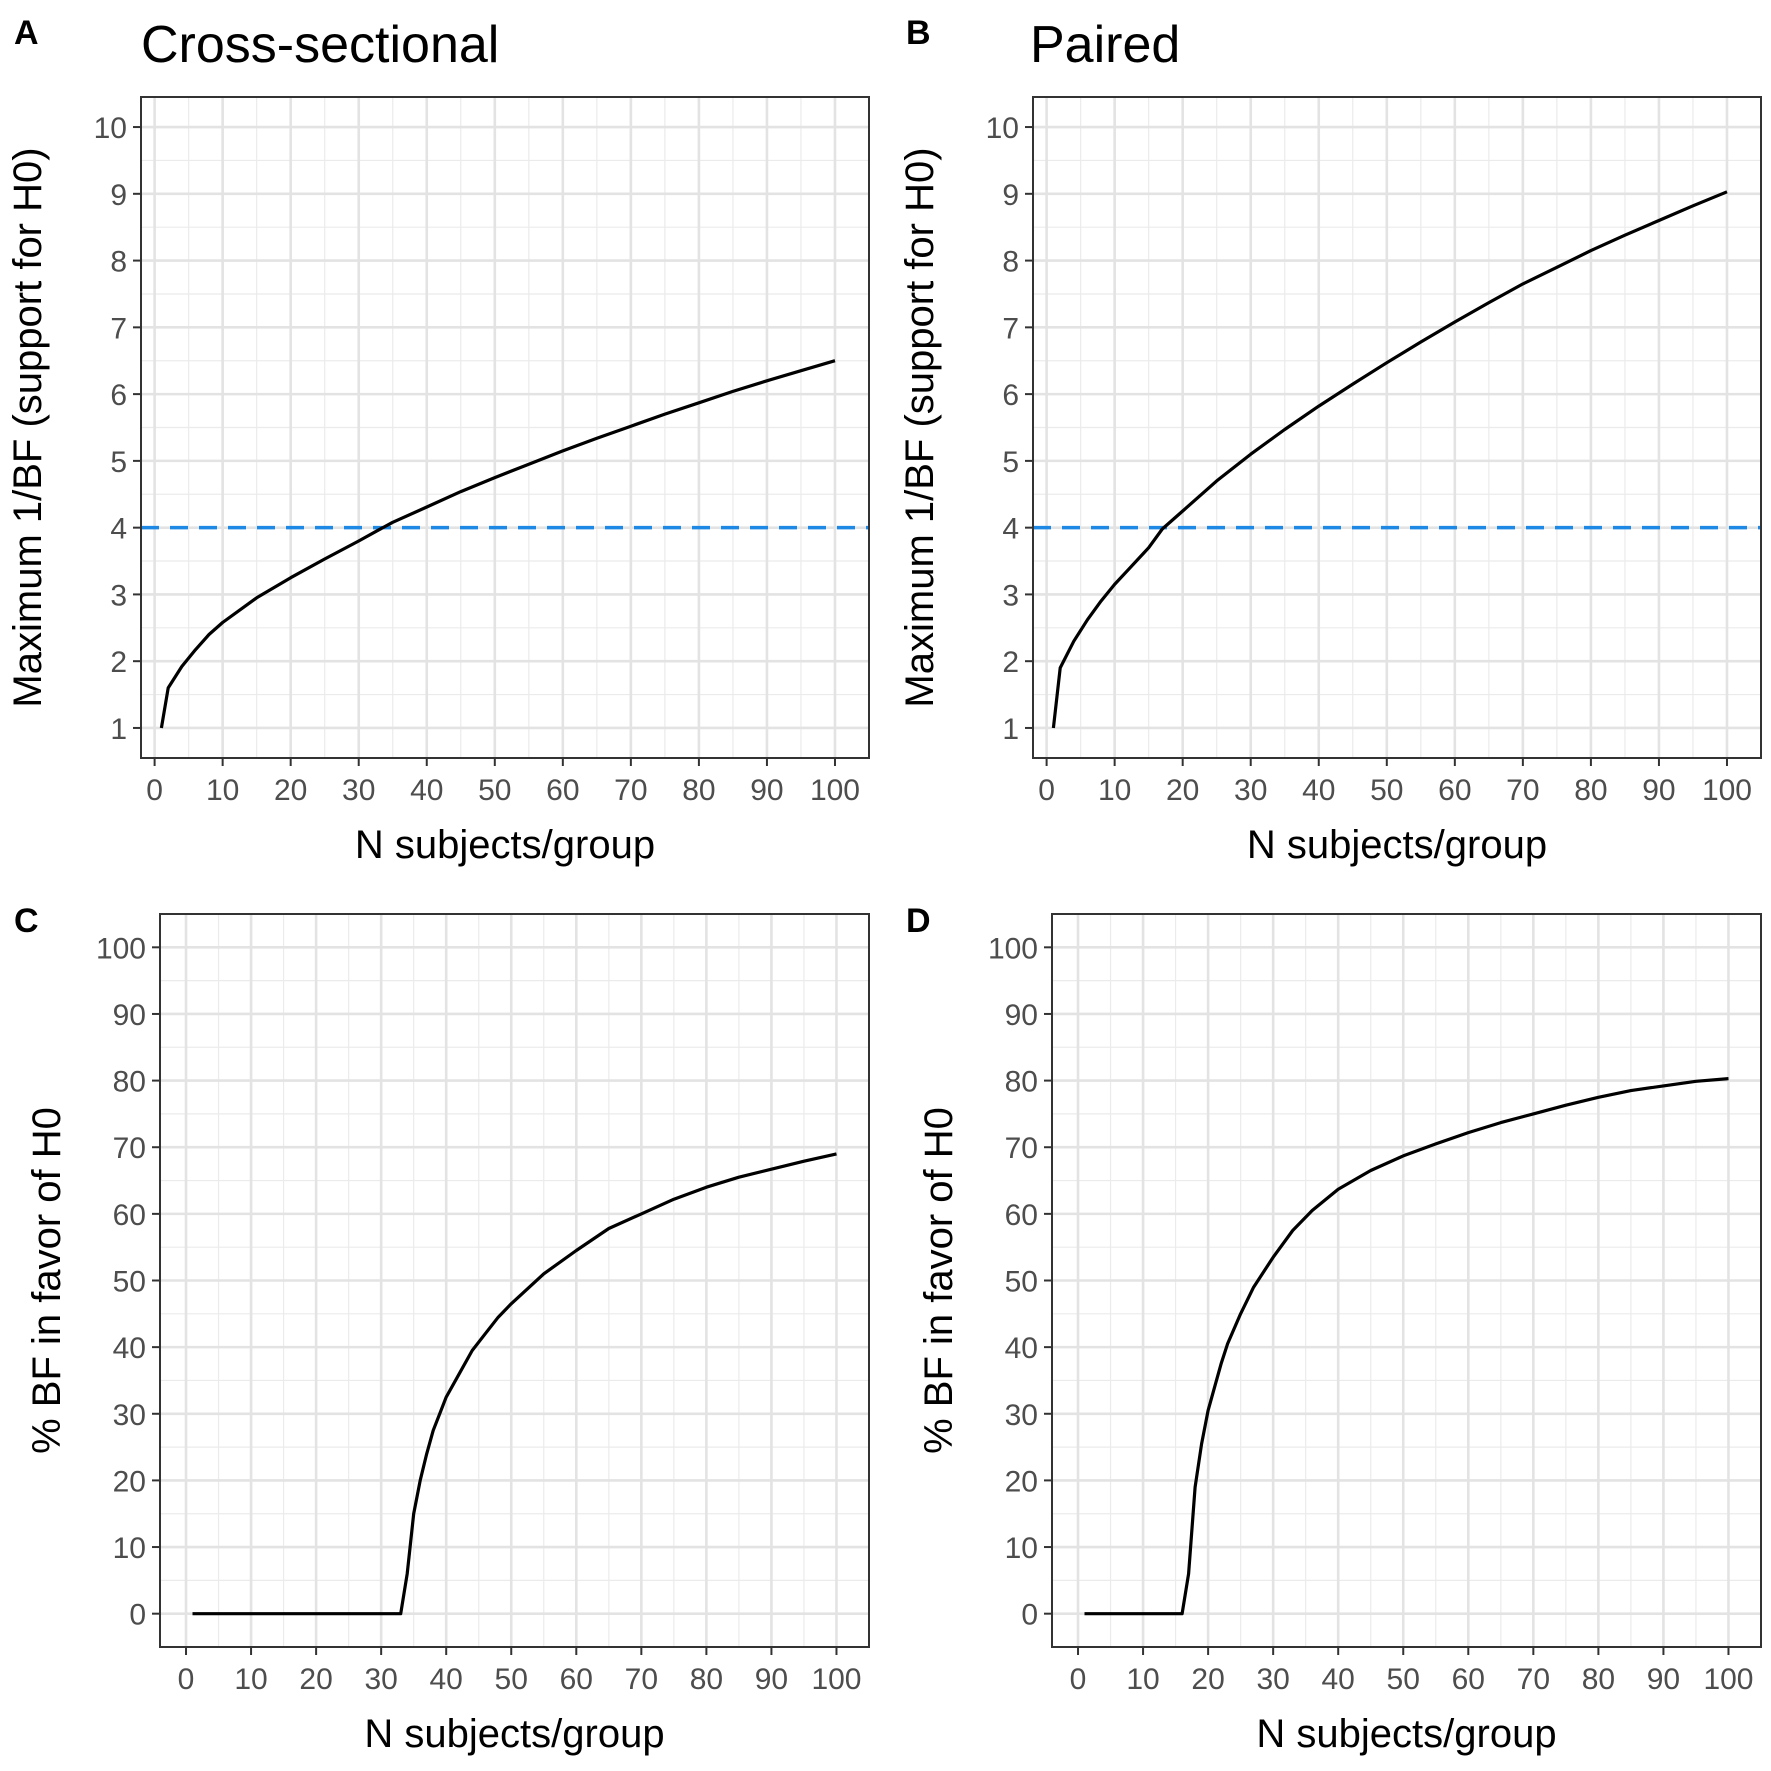 This screenshot has height=1771, width=1771. I want to click on panel-d-y-tick-label: 100, so click(1013, 948).